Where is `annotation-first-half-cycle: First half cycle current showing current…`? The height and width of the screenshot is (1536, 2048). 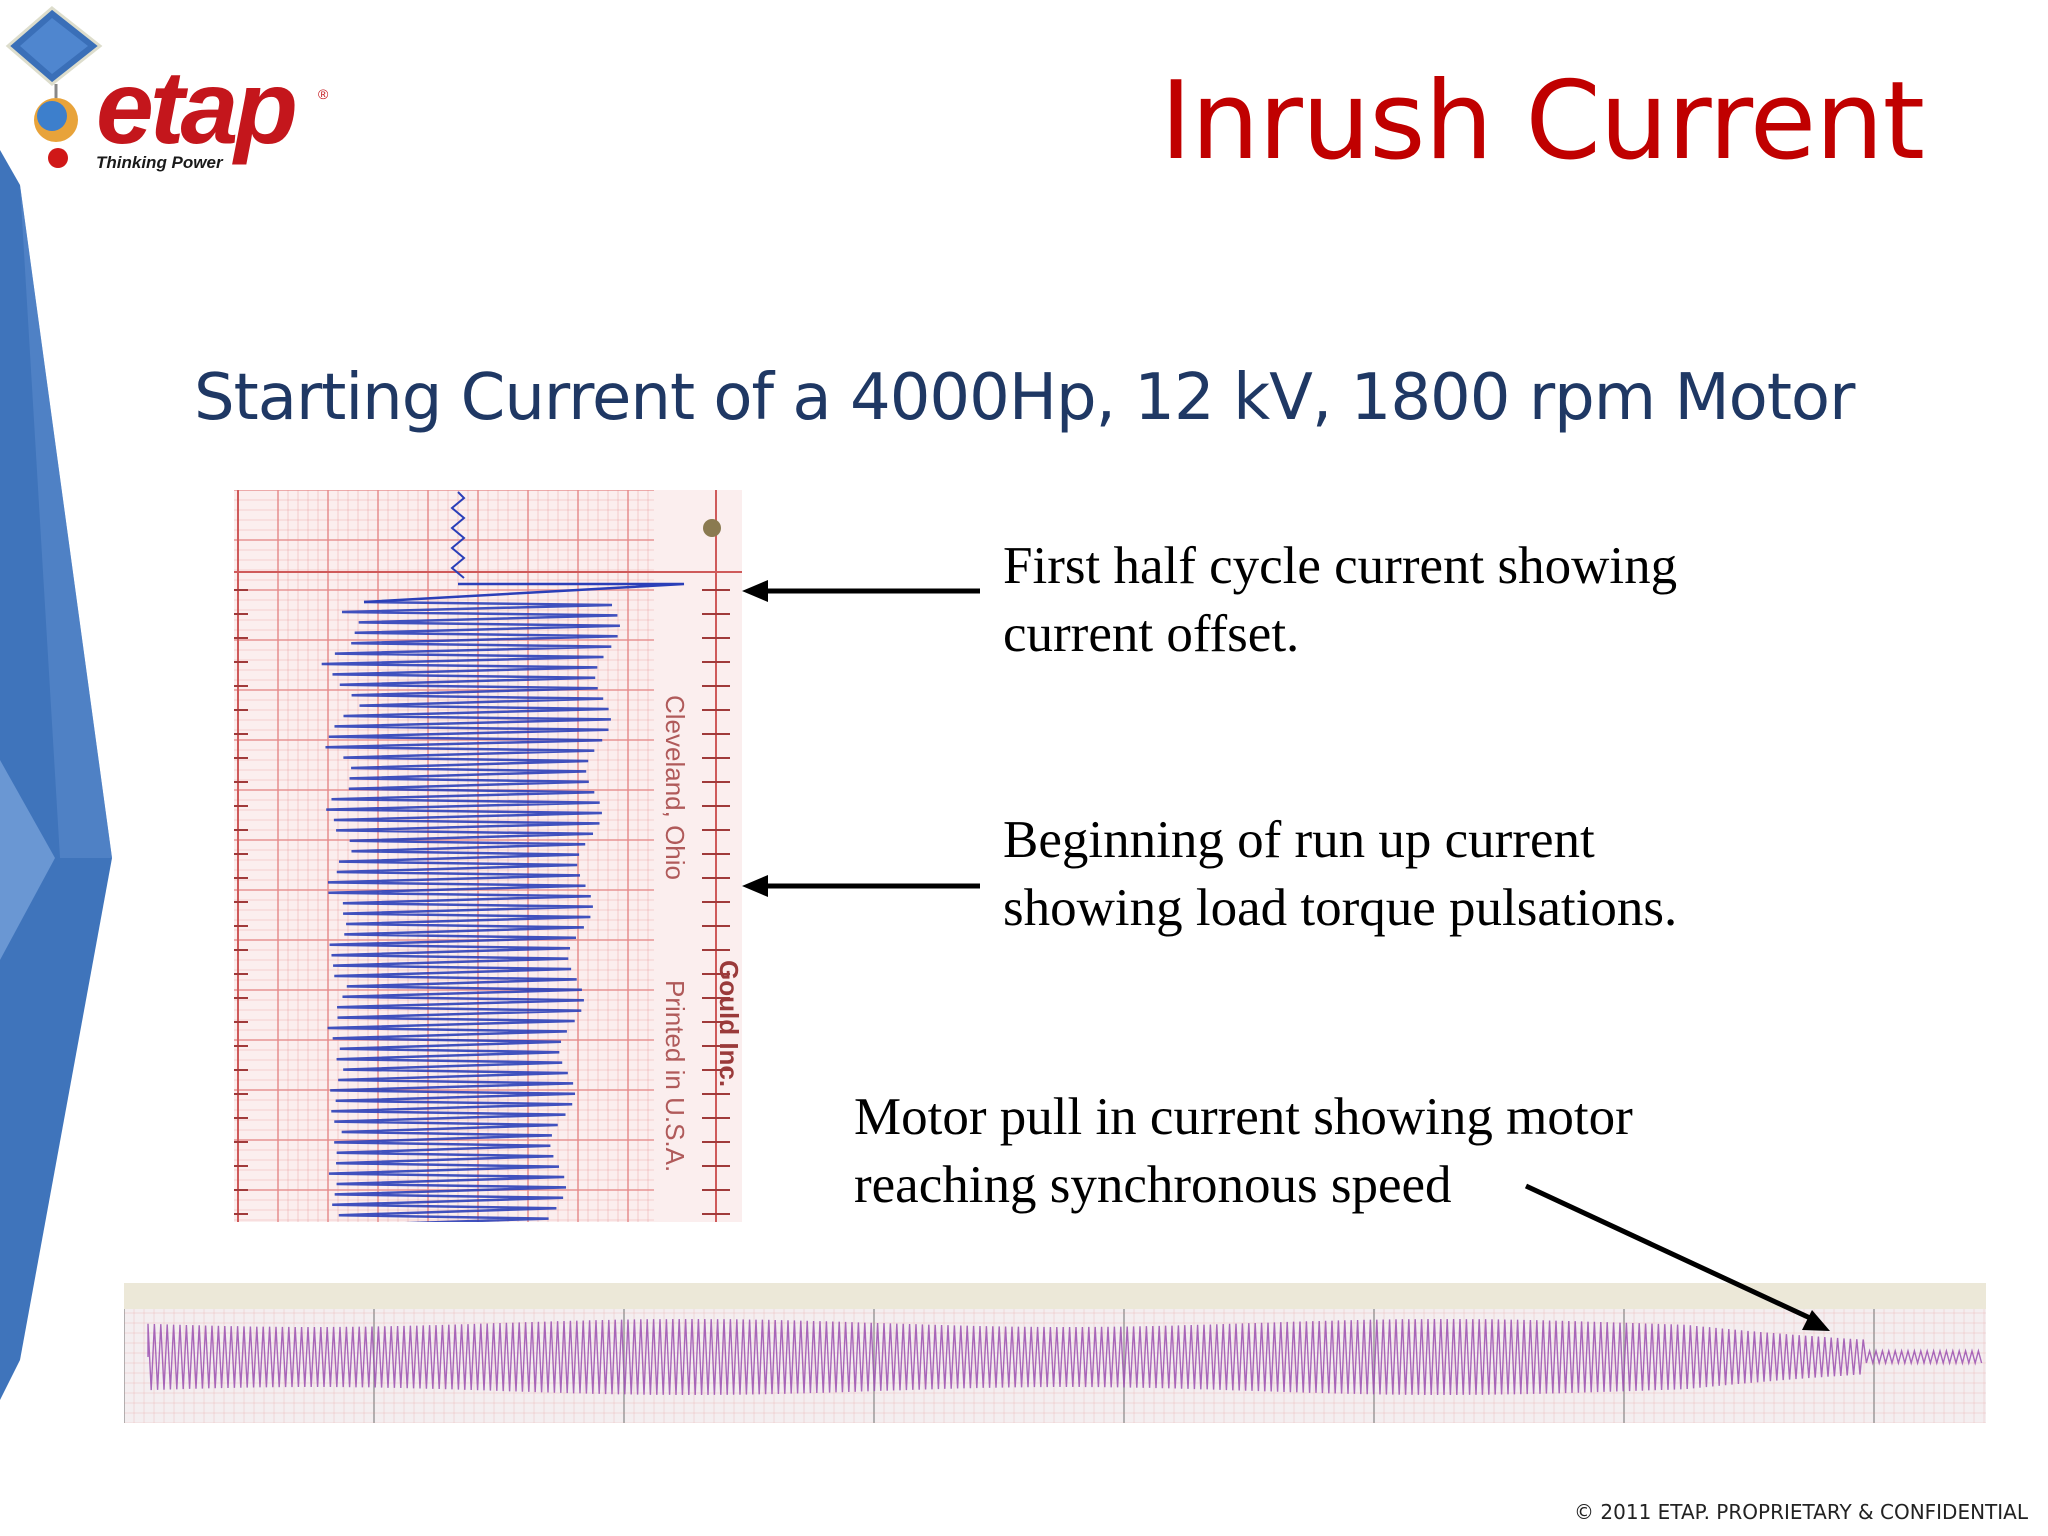 annotation-first-half-cycle: First half cycle current showing current… is located at coordinates (1340, 600).